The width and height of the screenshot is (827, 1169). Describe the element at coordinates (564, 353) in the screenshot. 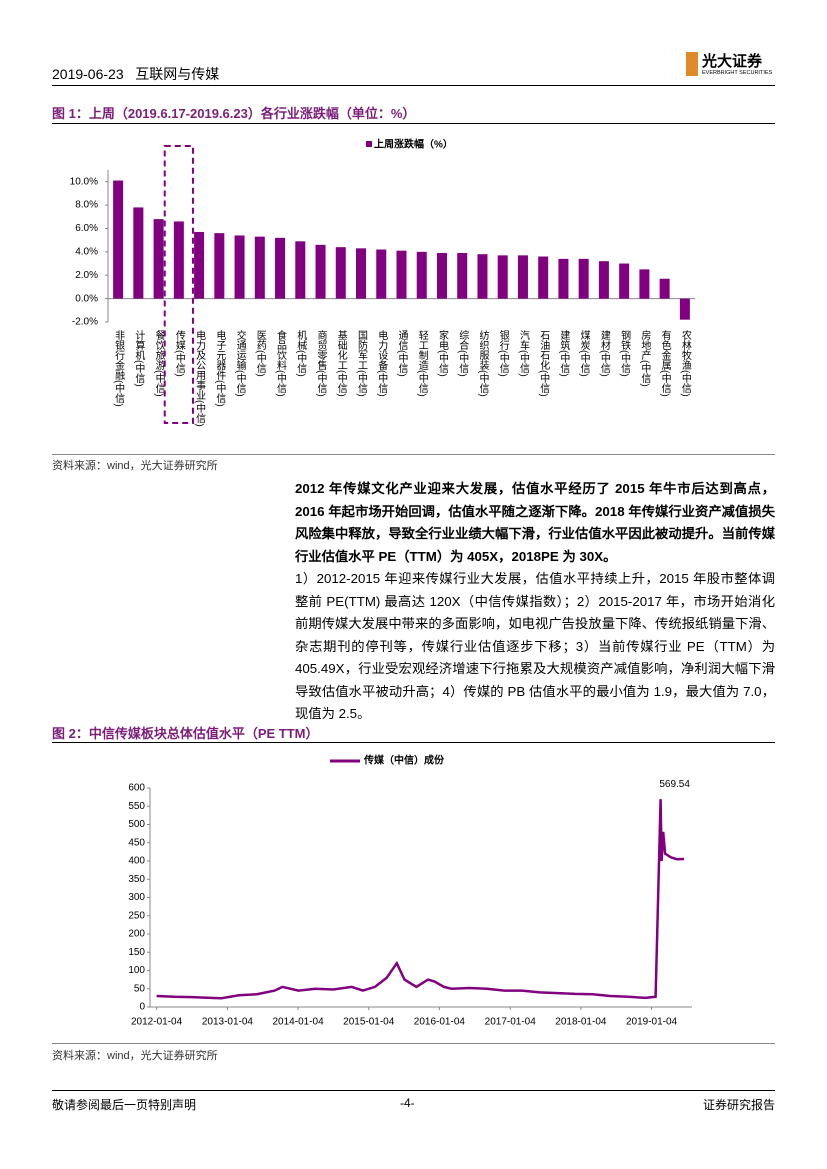

I see `x-tick-label: 建筑(中信)` at that location.